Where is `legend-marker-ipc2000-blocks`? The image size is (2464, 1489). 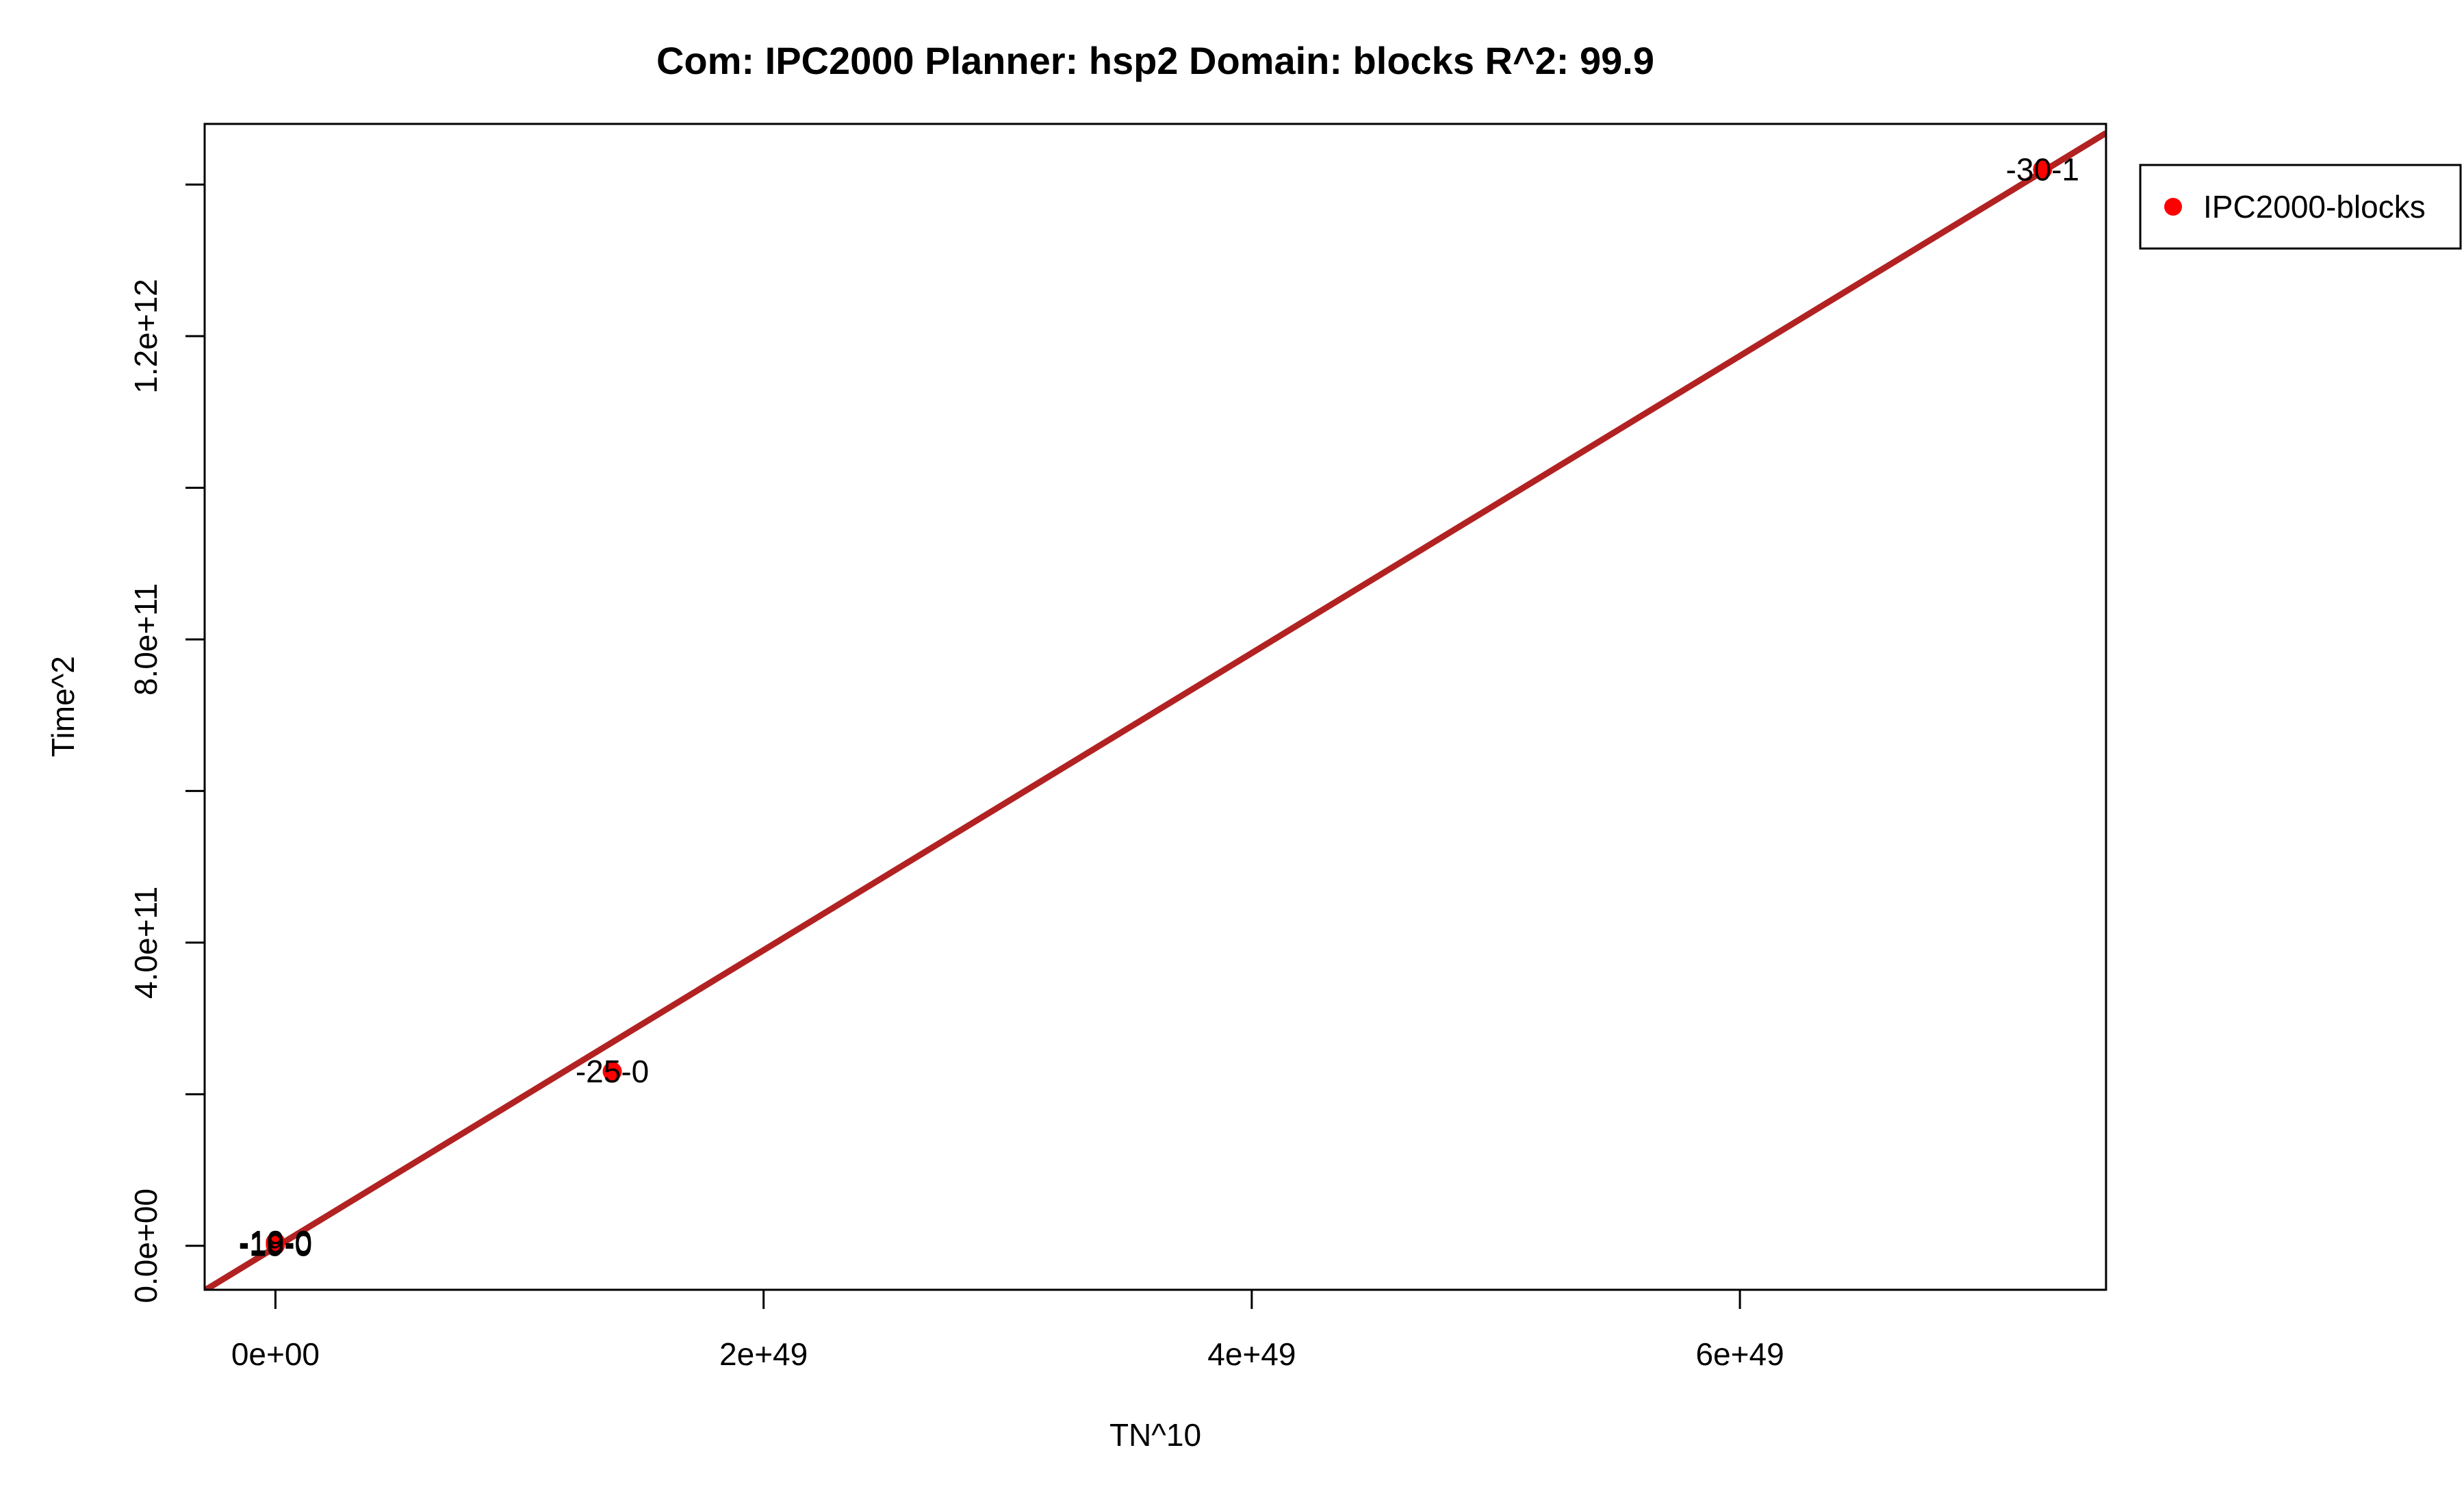 legend-marker-ipc2000-blocks is located at coordinates (2173, 207).